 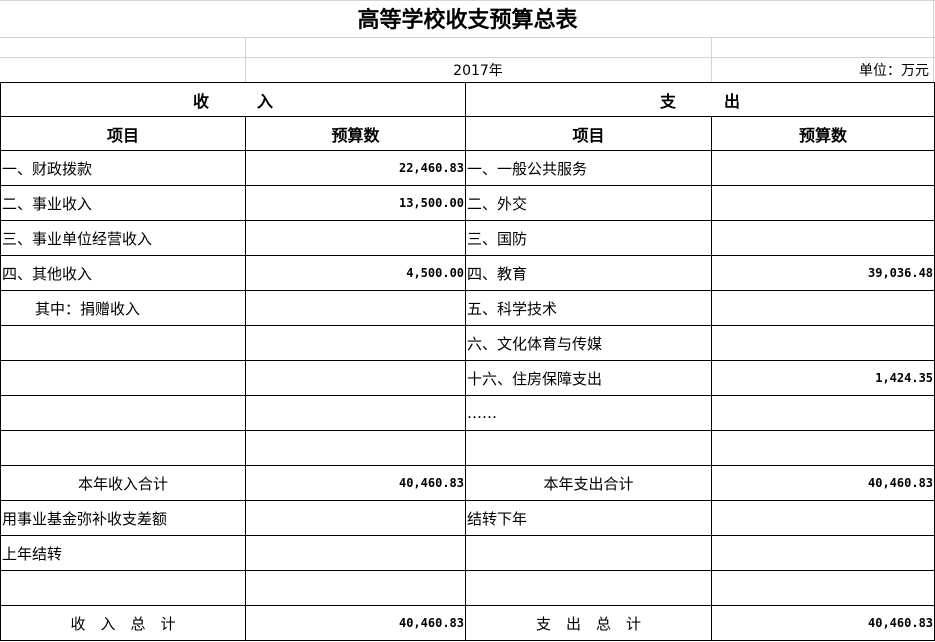 I want to click on table-row: 其中：捐赠收入 五、科学技术, so click(x=467, y=308).